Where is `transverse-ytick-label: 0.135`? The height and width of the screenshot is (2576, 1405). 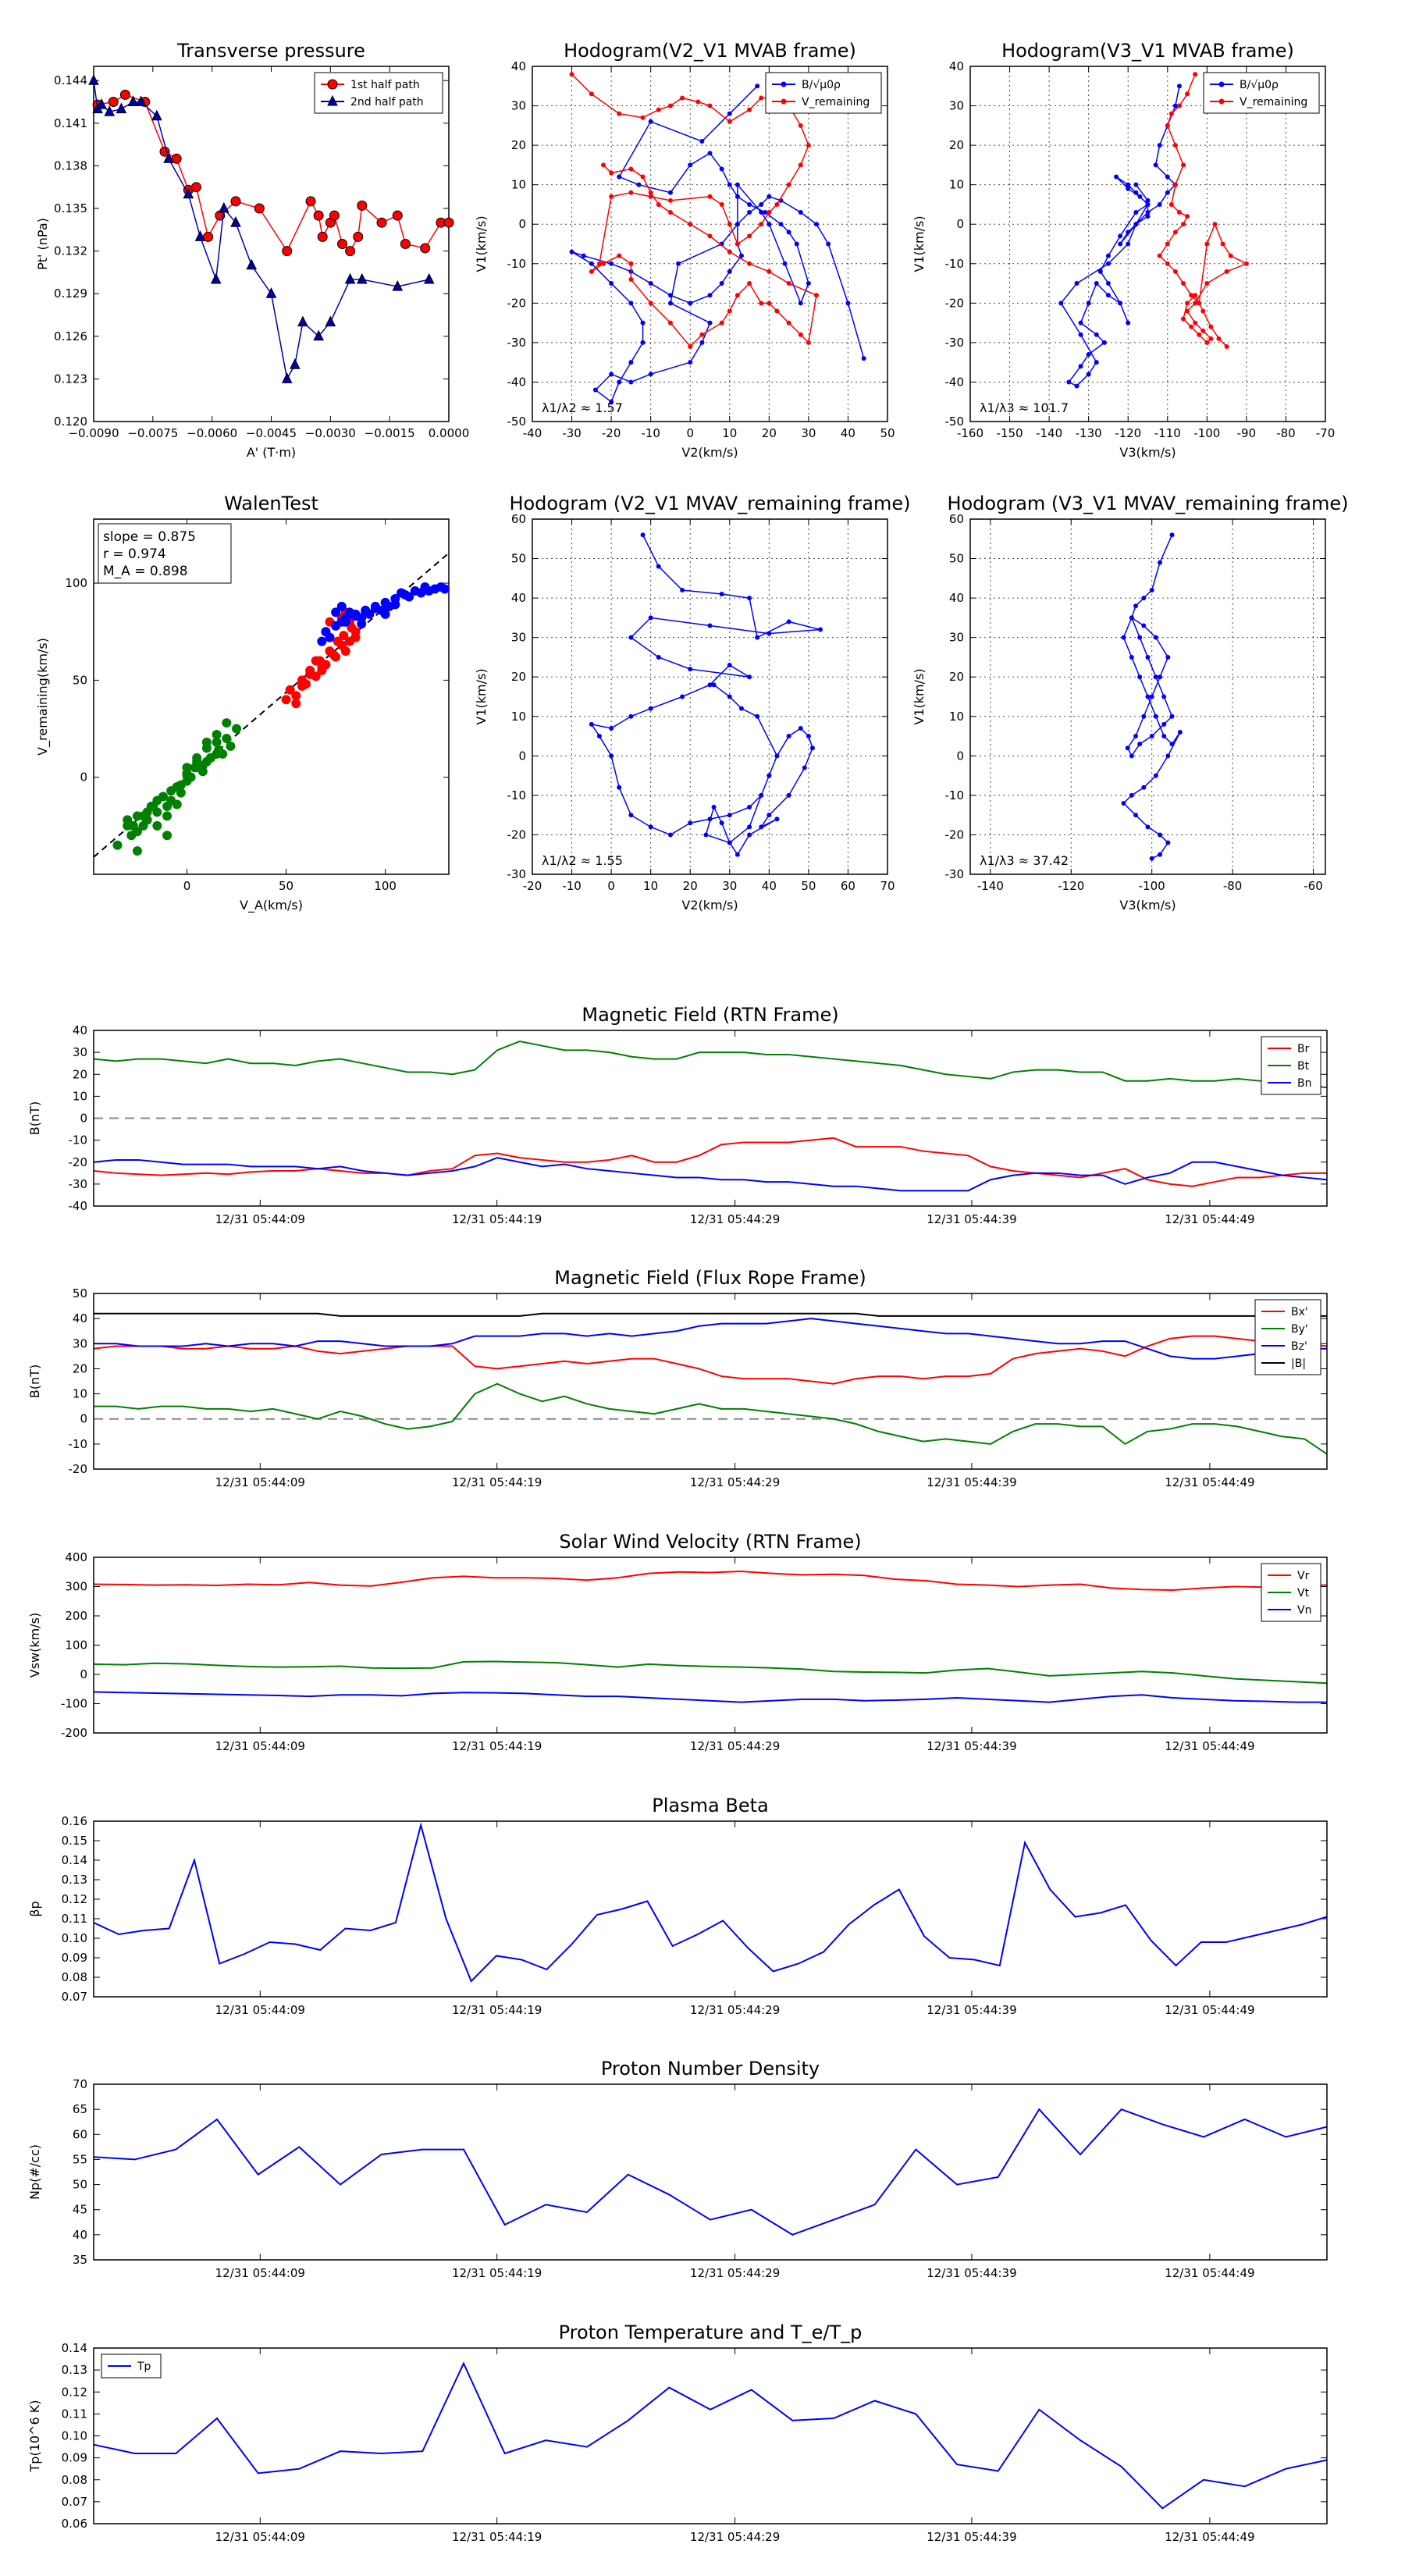 transverse-ytick-label: 0.135 is located at coordinates (71, 208).